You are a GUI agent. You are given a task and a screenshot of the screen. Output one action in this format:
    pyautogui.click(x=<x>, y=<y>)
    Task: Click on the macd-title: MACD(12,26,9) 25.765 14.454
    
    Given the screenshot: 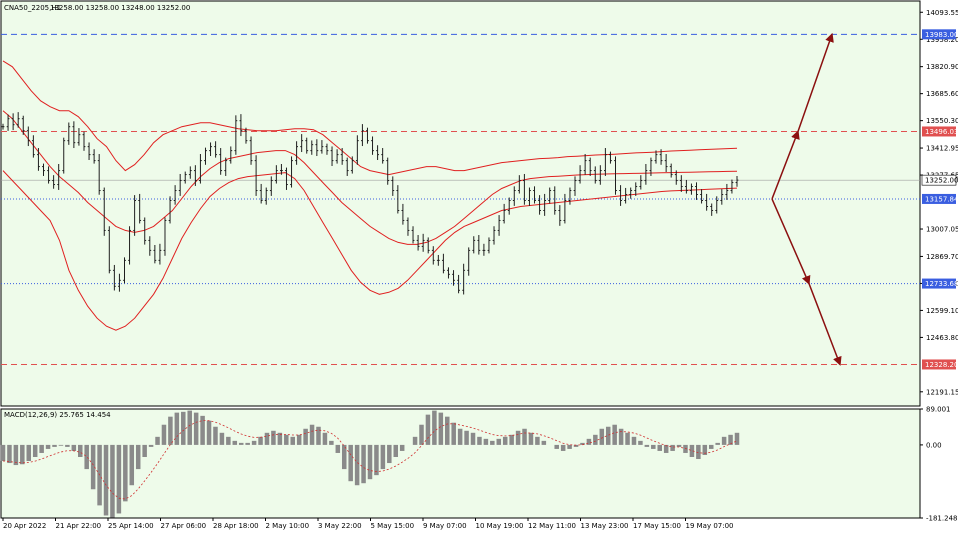 What is the action you would take?
    pyautogui.click(x=57, y=415)
    